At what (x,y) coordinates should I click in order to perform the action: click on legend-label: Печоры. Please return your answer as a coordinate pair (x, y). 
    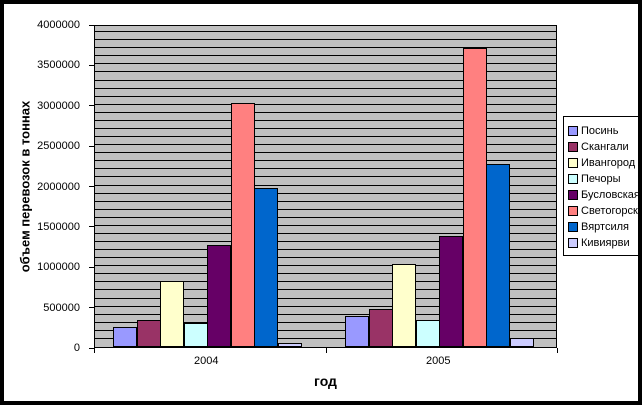
    Looking at the image, I should click on (601, 179).